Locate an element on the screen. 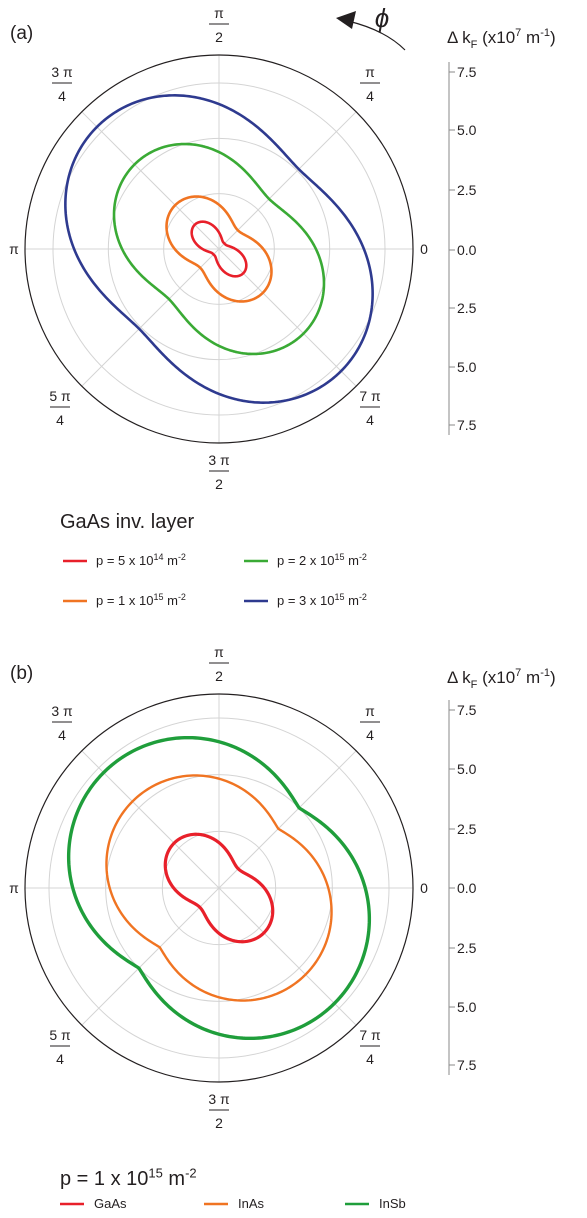 Image resolution: width=587 pixels, height=1218 pixels. legend-label: p = 1 x 1015 m-2 is located at coordinates (141, 600).